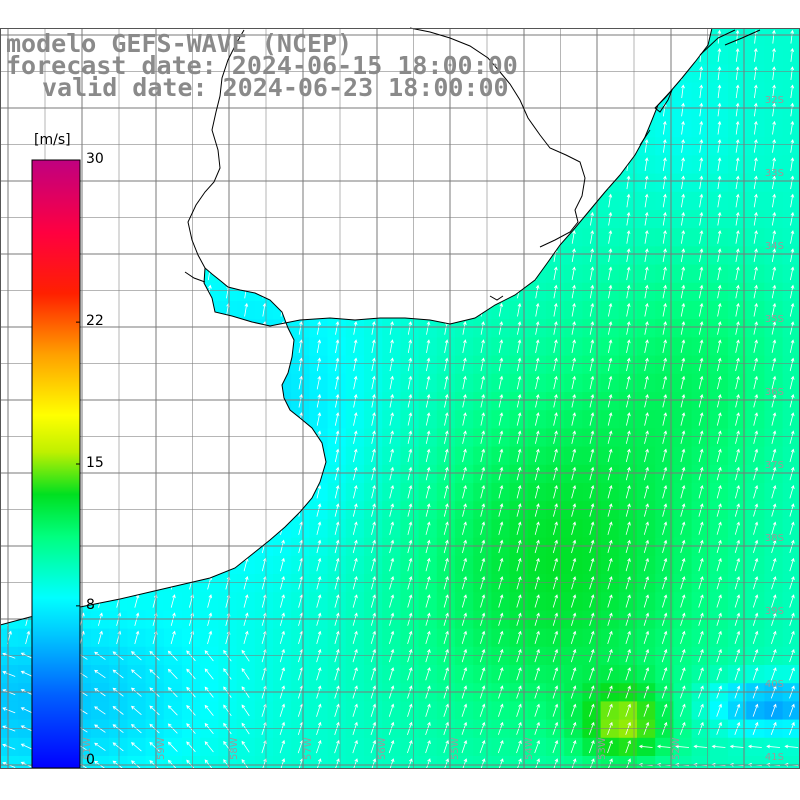  I want to click on longitude-label: 57W, so click(308, 748).